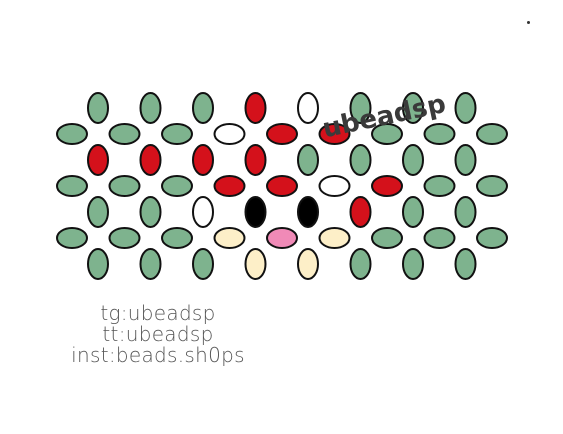 The height and width of the screenshot is (434, 563). I want to click on bead-horizontal-pink, so click(282, 238).